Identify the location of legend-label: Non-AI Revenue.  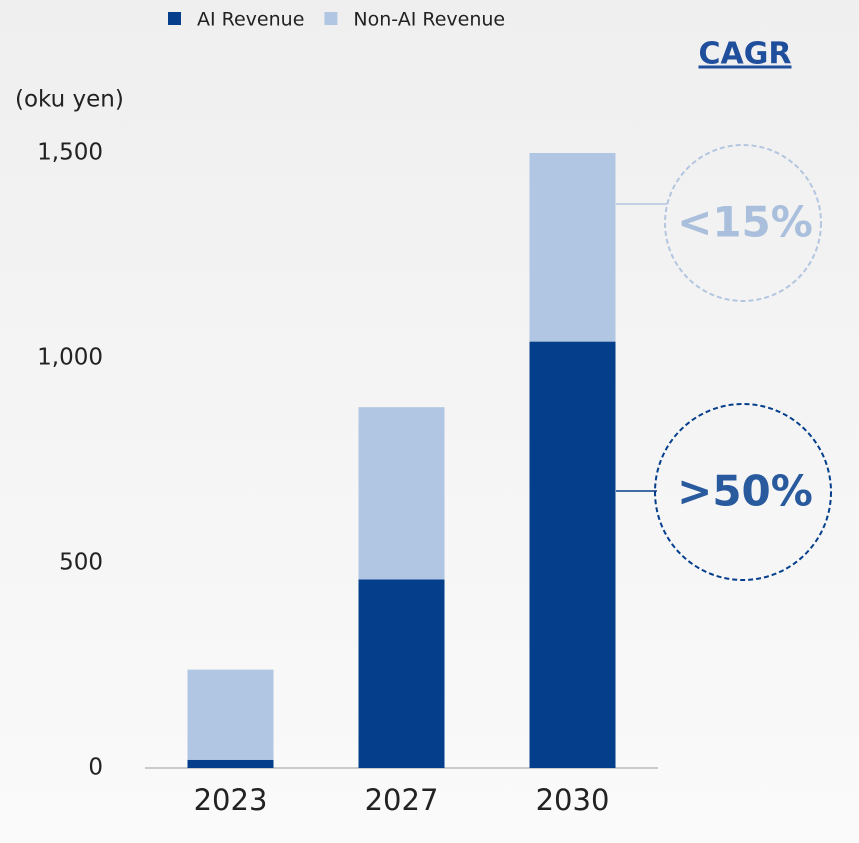
(429, 20).